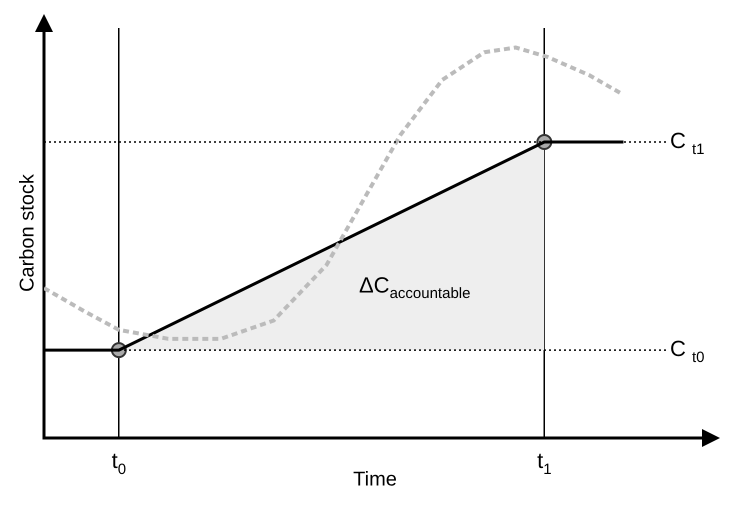  Describe the element at coordinates (687, 351) in the screenshot. I see `ref-line-label: C t0` at that location.